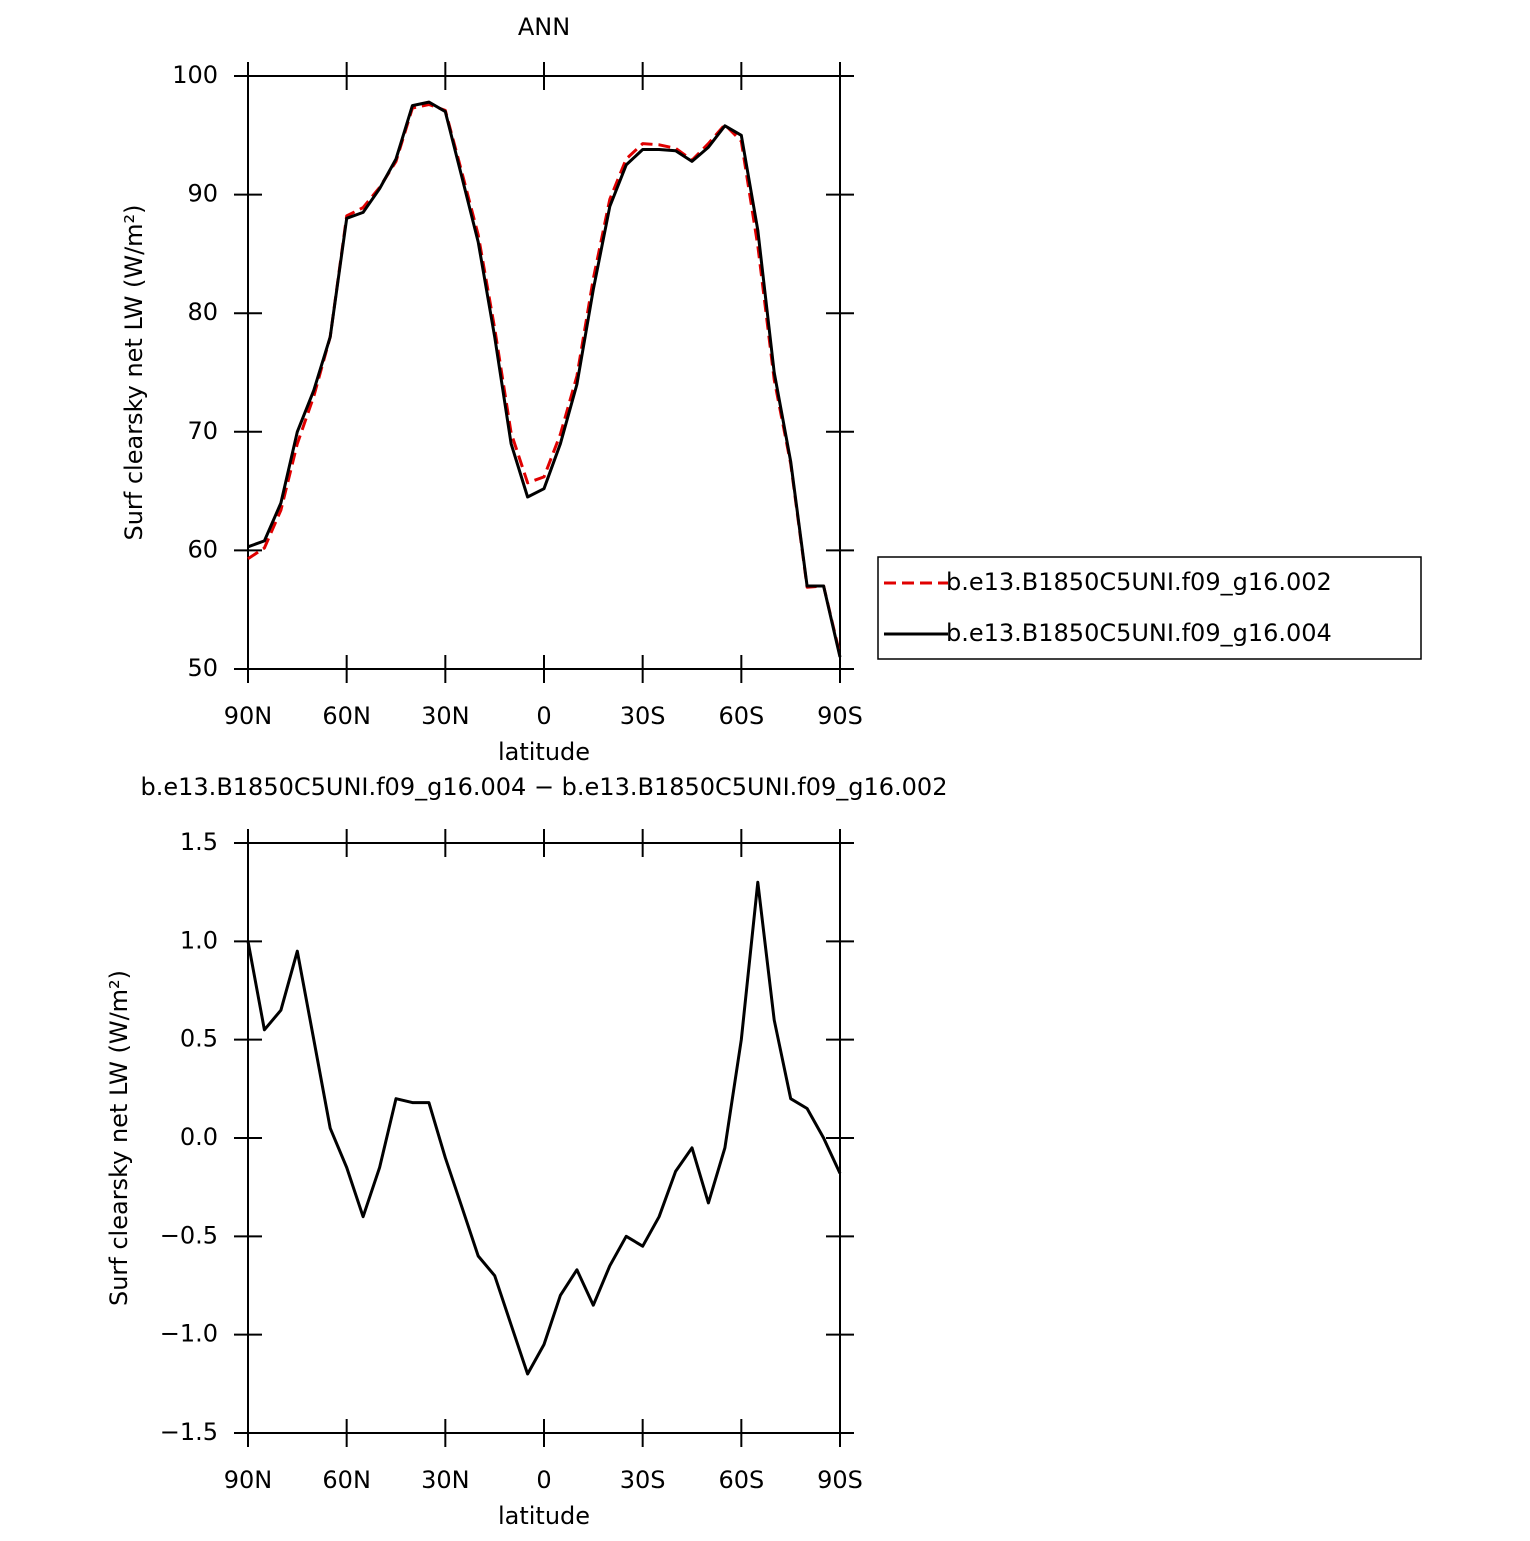  Describe the element at coordinates (189, 1334) in the screenshot. I see `y-tick-label: −1.0` at that location.